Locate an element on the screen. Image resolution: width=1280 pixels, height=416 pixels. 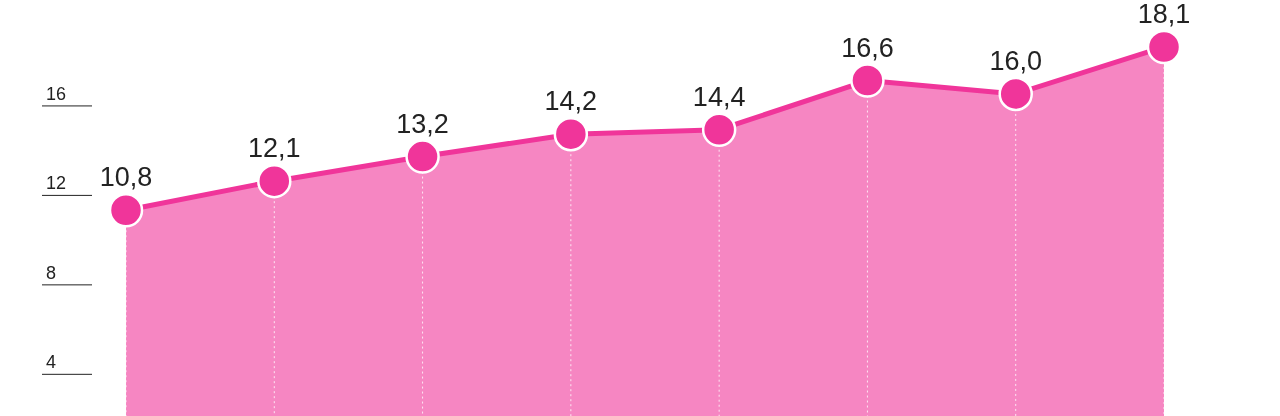
data-label: 10,8 is located at coordinates (126, 177).